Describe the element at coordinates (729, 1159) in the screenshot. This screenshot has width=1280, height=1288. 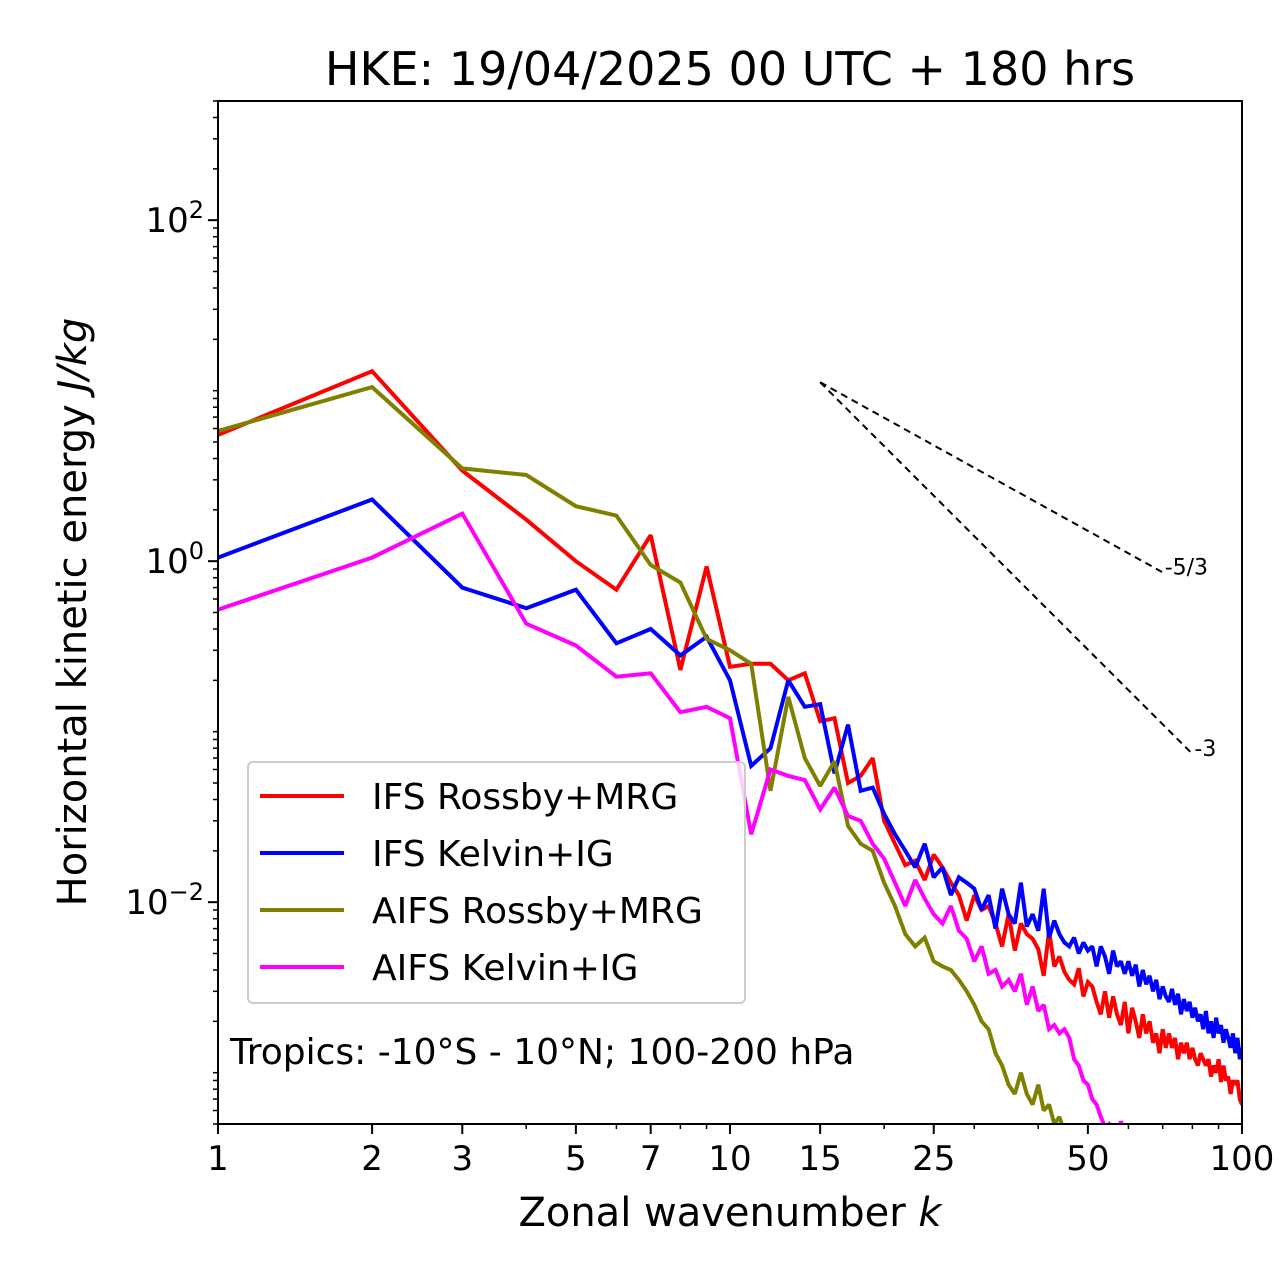
I see `x-tick-label: 10` at that location.